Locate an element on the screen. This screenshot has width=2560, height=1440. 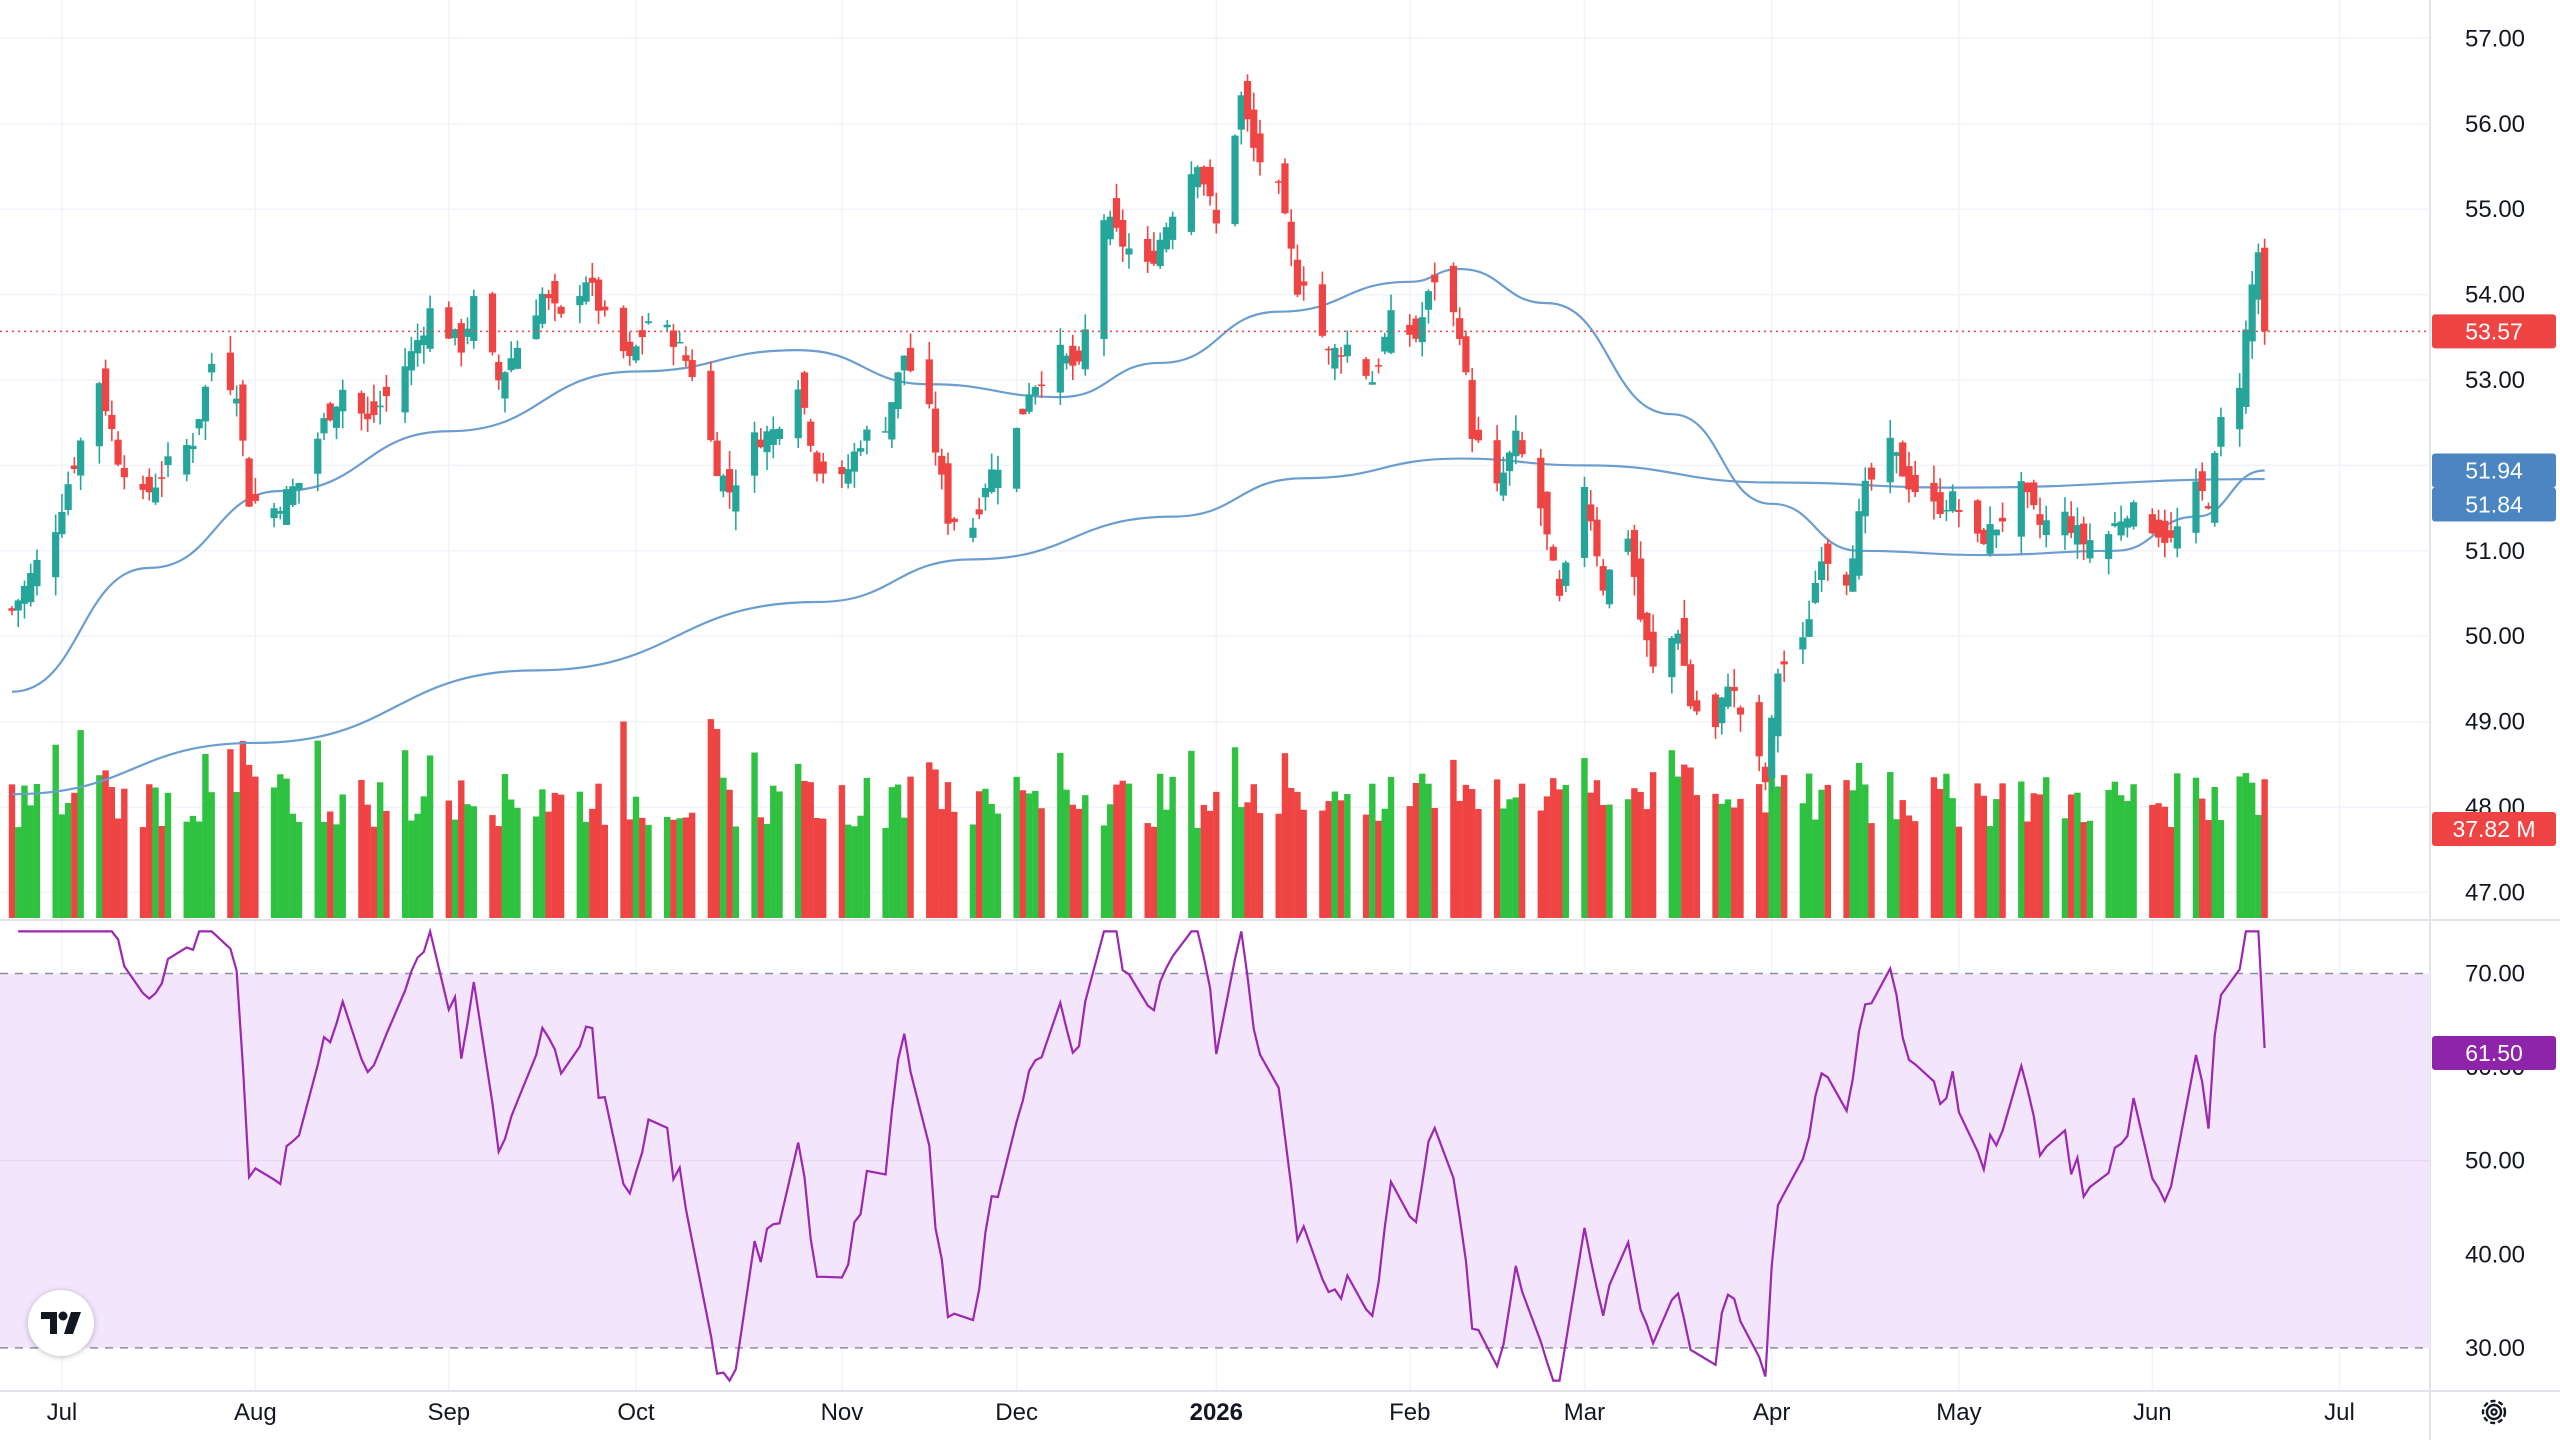
price-tick-label: 51.00 is located at coordinates (2495, 551).